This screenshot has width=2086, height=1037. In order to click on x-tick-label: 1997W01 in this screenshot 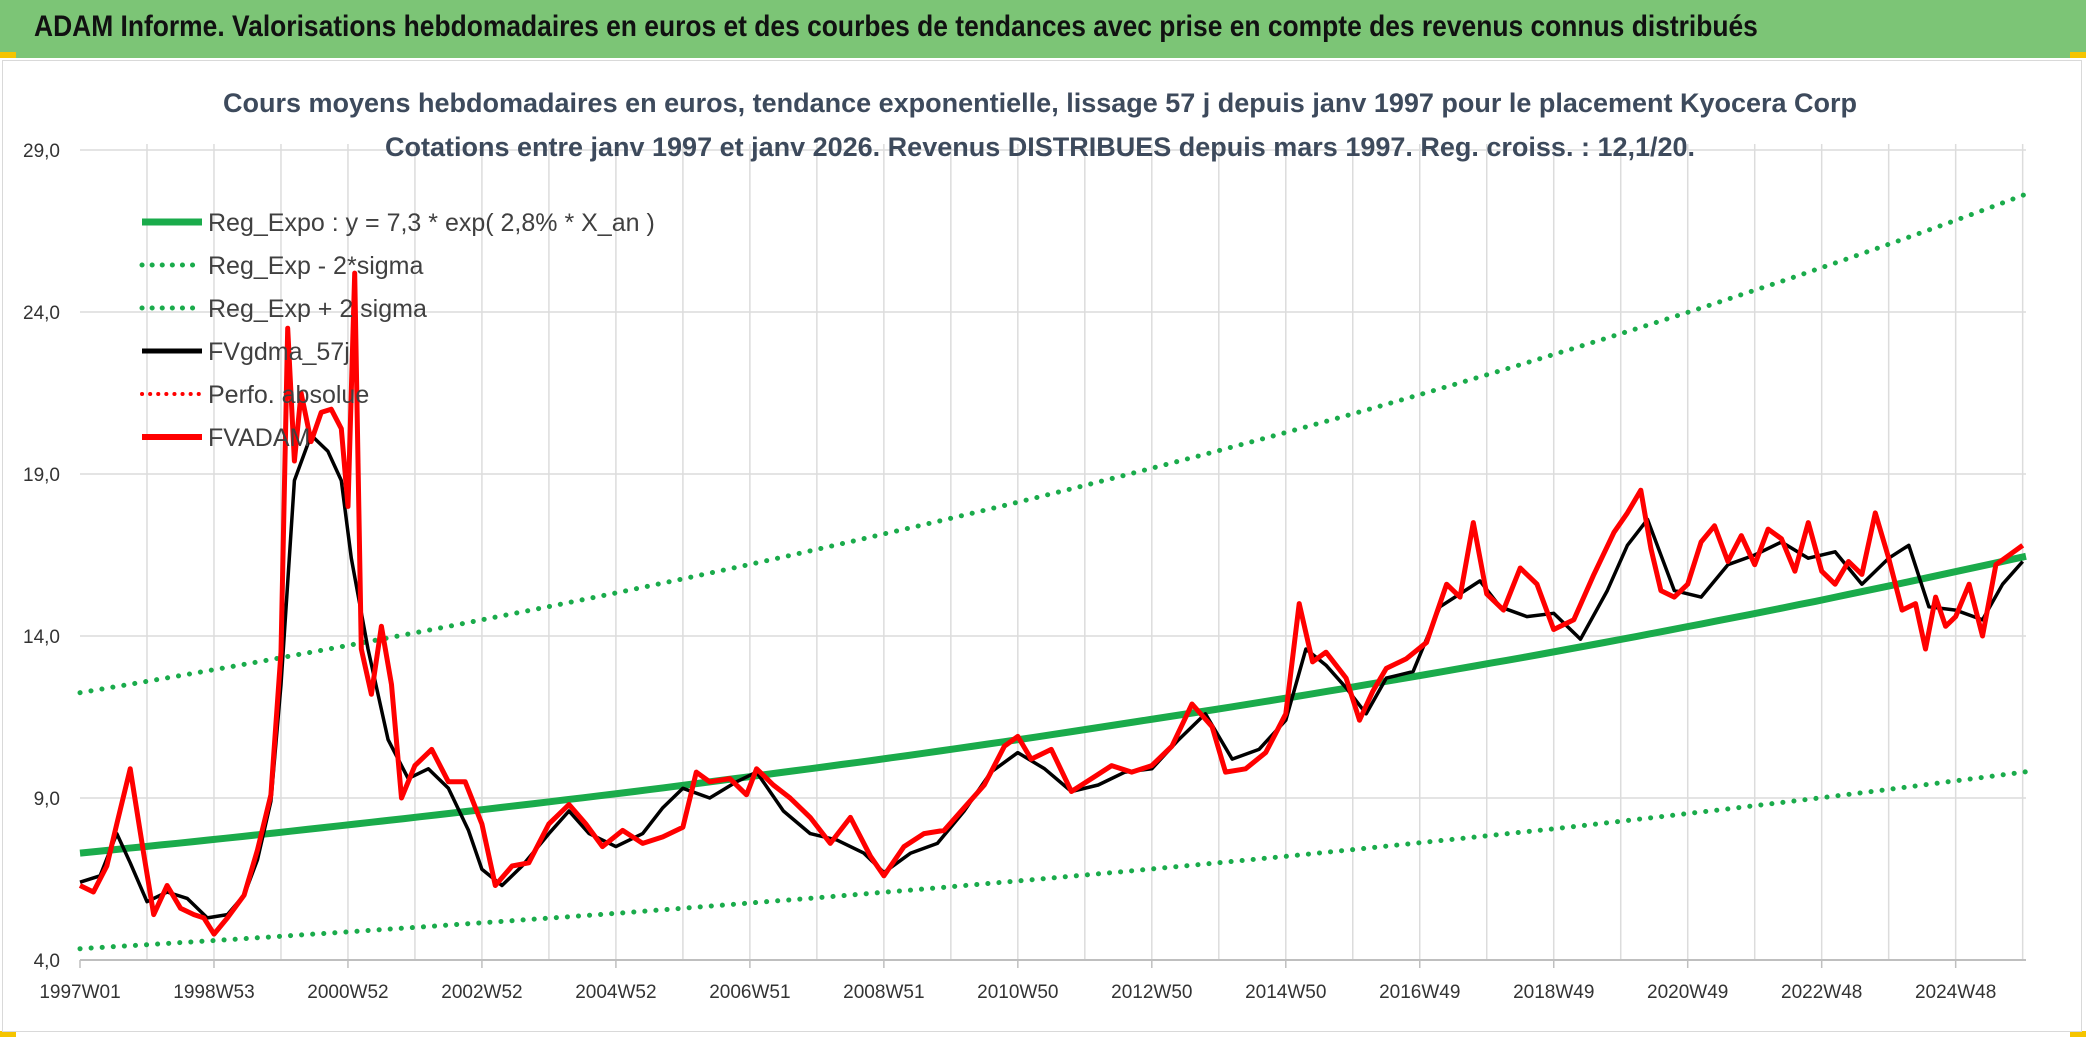, I will do `click(79, 992)`.